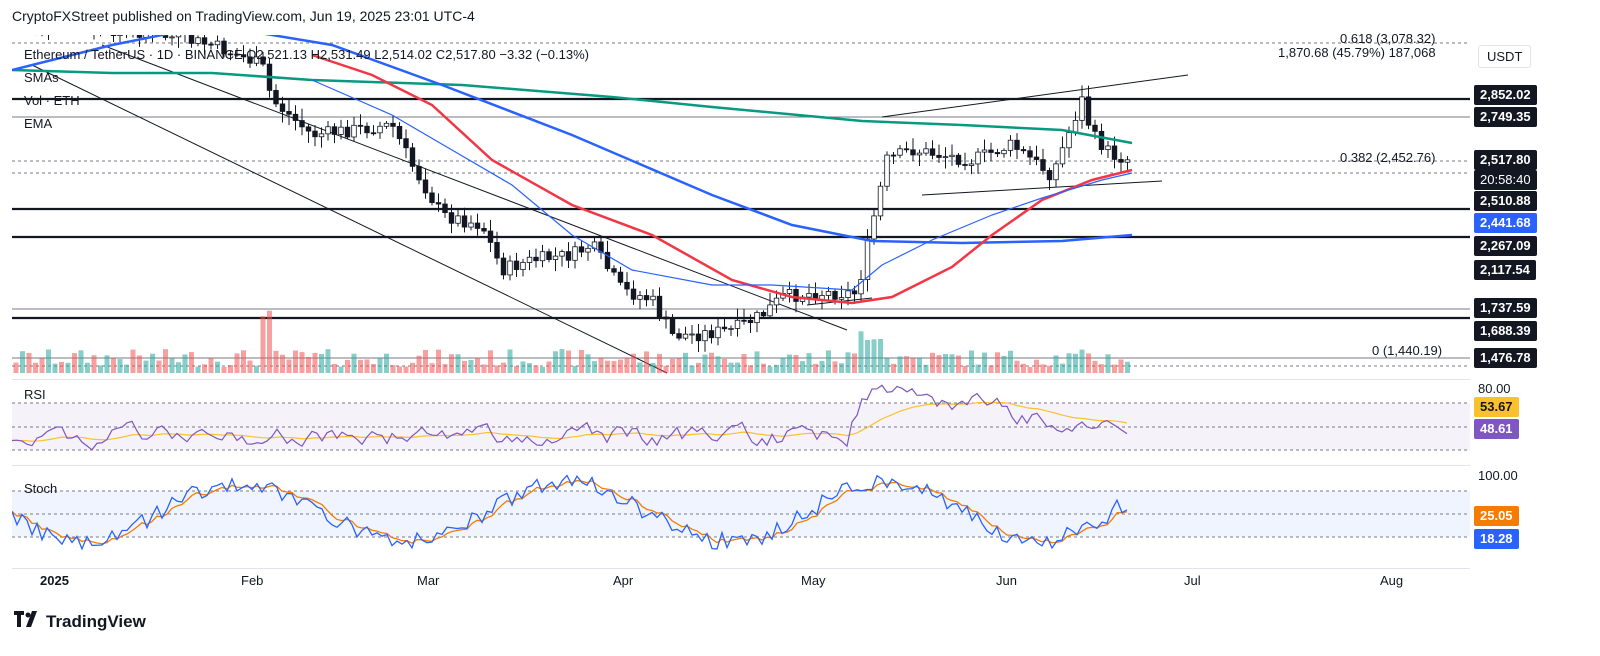 The width and height of the screenshot is (1600, 656). I want to click on price-tag: 1,688.39, so click(1505, 331).